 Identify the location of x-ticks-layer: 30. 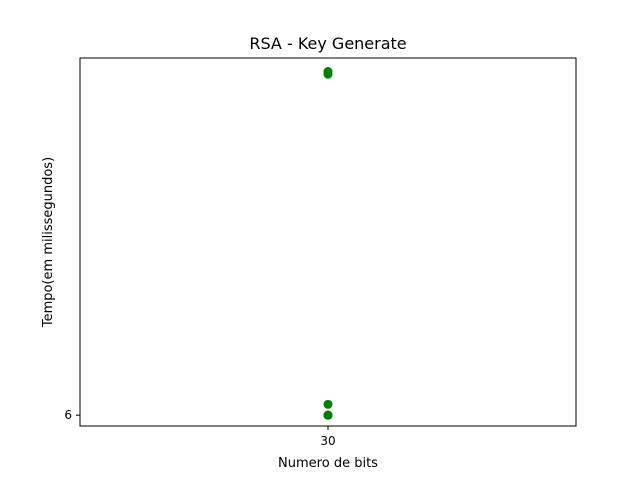
(328, 437).